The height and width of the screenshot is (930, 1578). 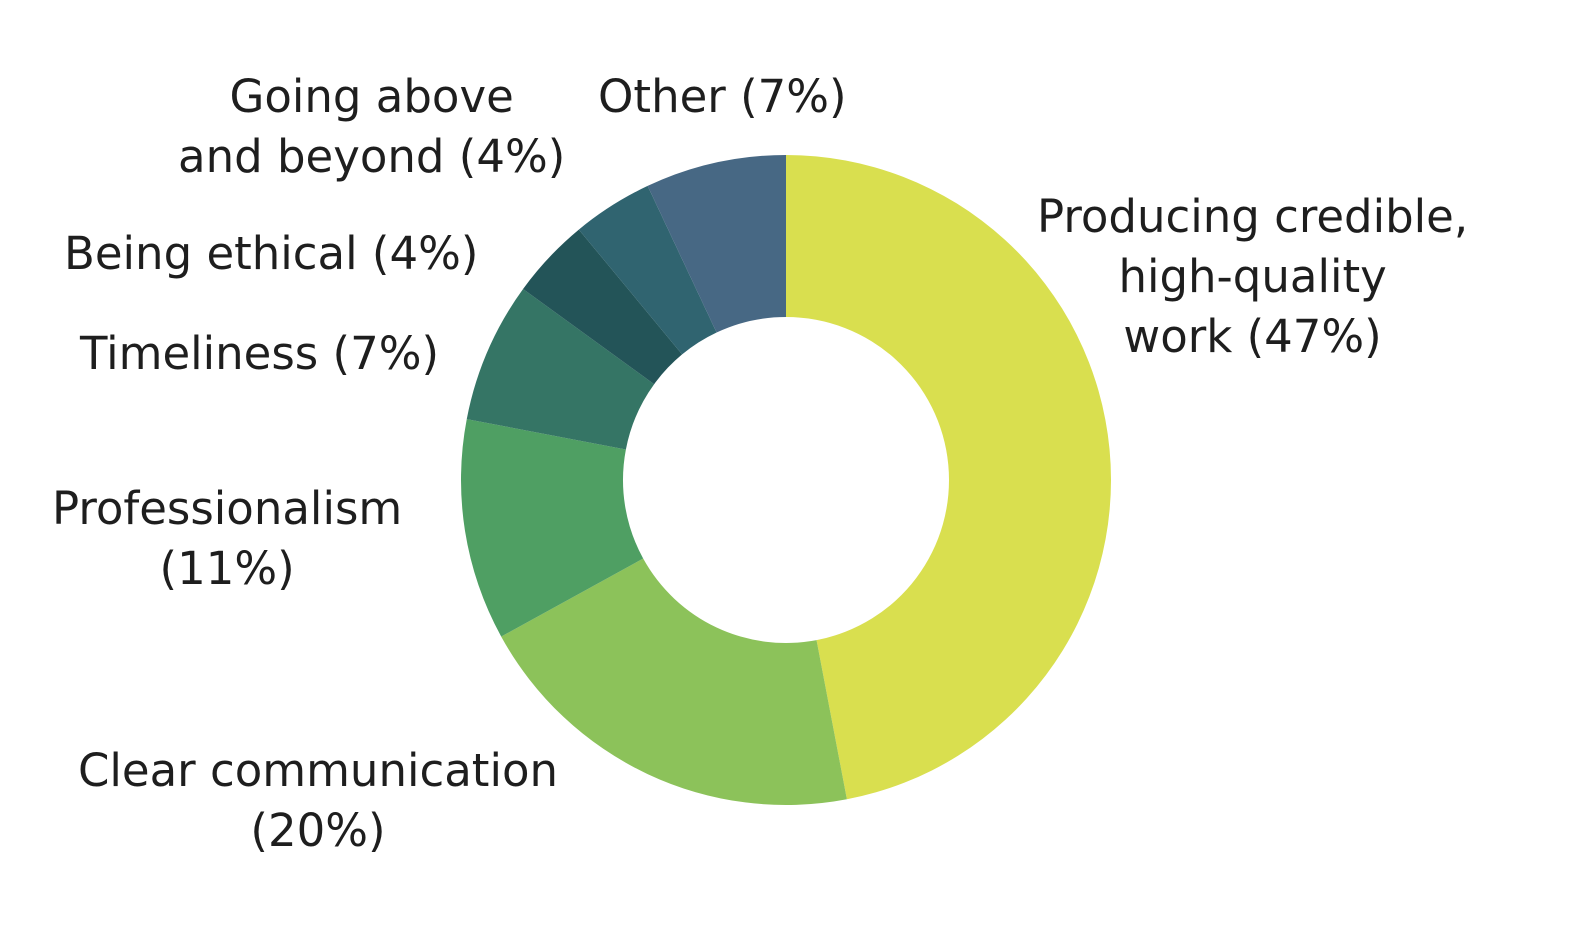 I want to click on donut-slice-being-ethical, so click(x=603, y=307).